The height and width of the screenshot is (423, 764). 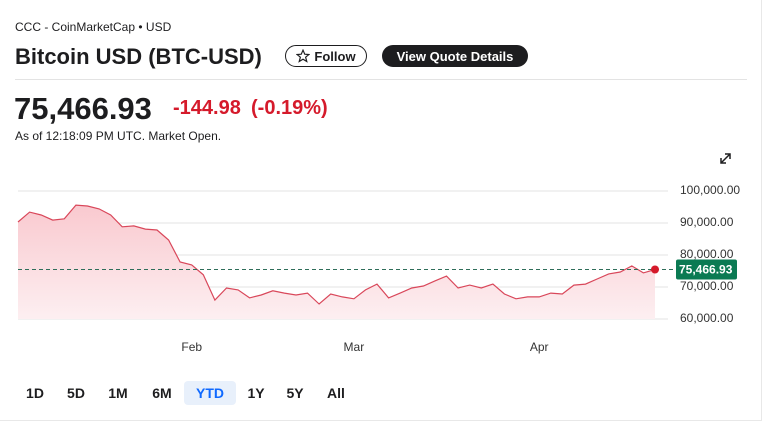 I want to click on y-tick-label: 100,000.00, so click(x=710, y=190).